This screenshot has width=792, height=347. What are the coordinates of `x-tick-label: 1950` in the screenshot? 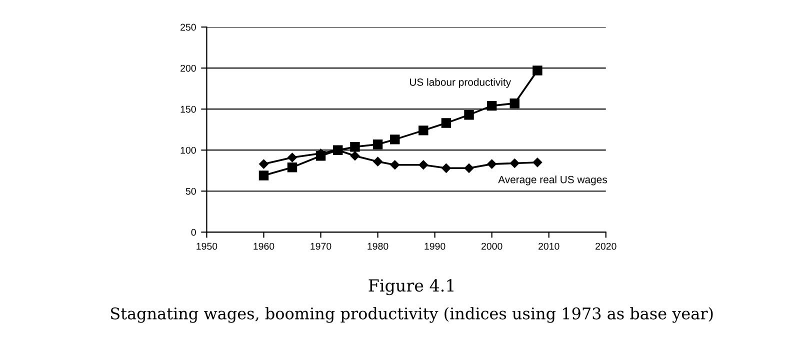 It's located at (207, 246).